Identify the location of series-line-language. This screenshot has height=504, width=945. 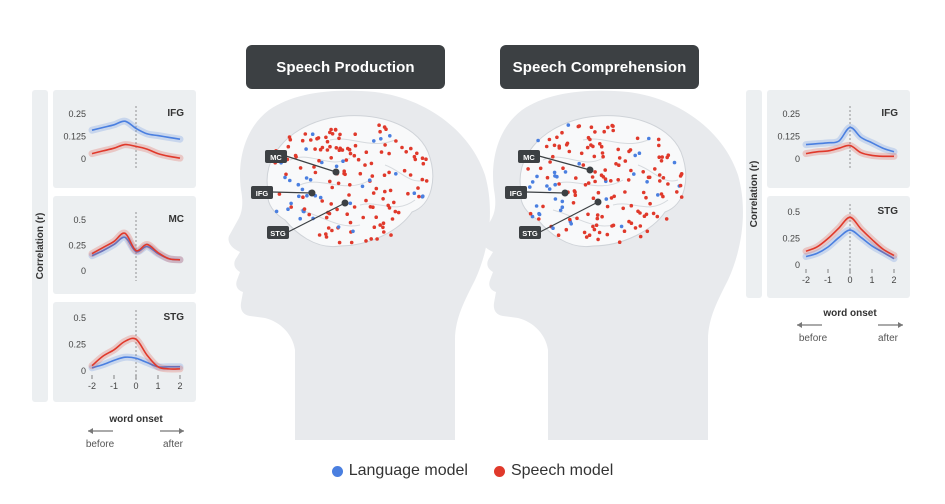
(136, 130).